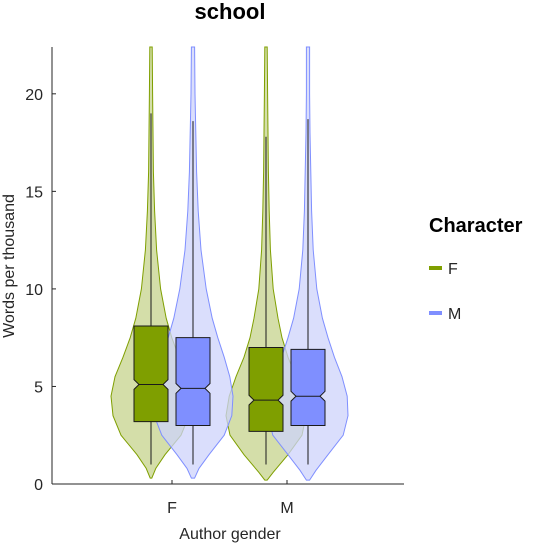 The image size is (534, 543). Describe the element at coordinates (476, 226) in the screenshot. I see `legend-title: Character` at that location.